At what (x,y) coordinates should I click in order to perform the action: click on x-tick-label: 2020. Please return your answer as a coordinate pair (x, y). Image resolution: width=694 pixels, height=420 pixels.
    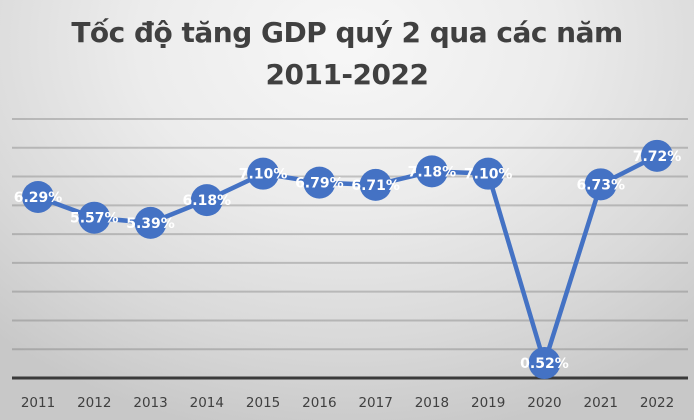
    Looking at the image, I should click on (544, 403).